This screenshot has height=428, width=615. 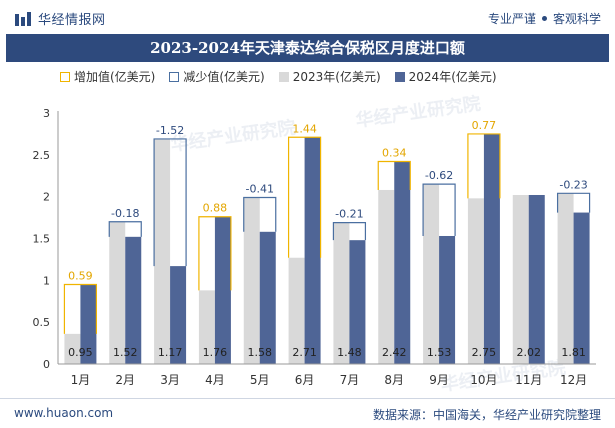 I want to click on series-2024-swatch-icon, so click(x=399, y=76).